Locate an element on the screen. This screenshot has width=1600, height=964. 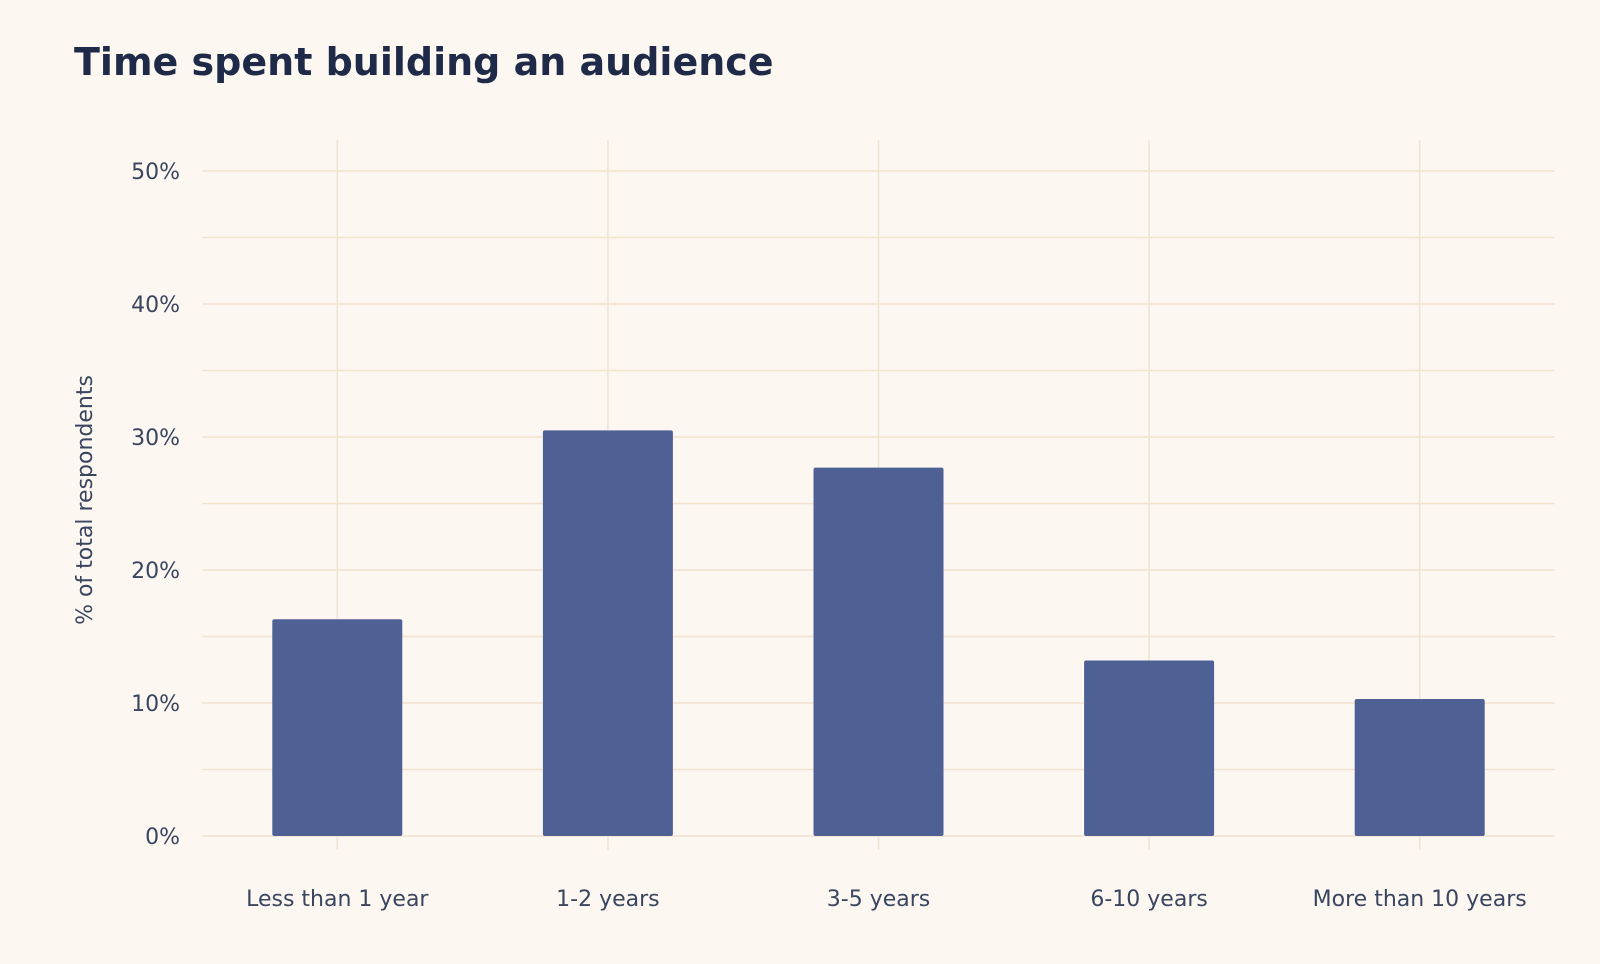
y-tick-label: 20% is located at coordinates (155, 571).